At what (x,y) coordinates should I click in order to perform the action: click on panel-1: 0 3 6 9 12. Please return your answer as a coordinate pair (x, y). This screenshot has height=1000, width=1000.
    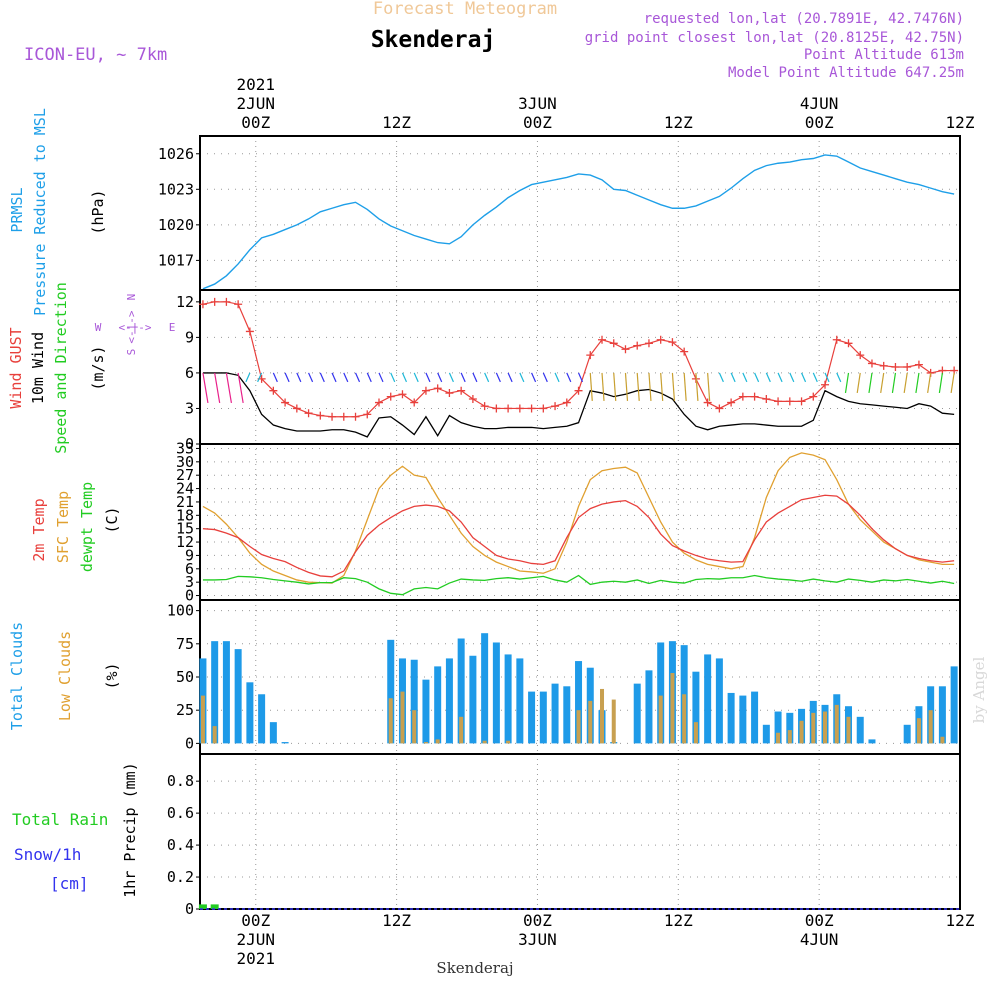
    Looking at the image, I should click on (568, 371).